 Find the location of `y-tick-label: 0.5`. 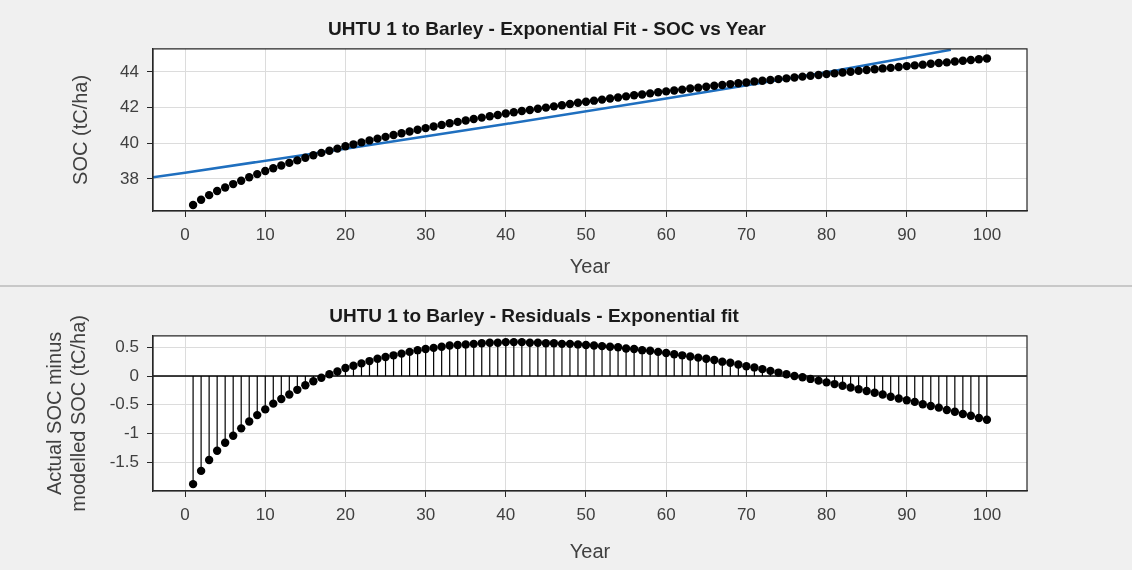

y-tick-label: 0.5 is located at coordinates (127, 346).